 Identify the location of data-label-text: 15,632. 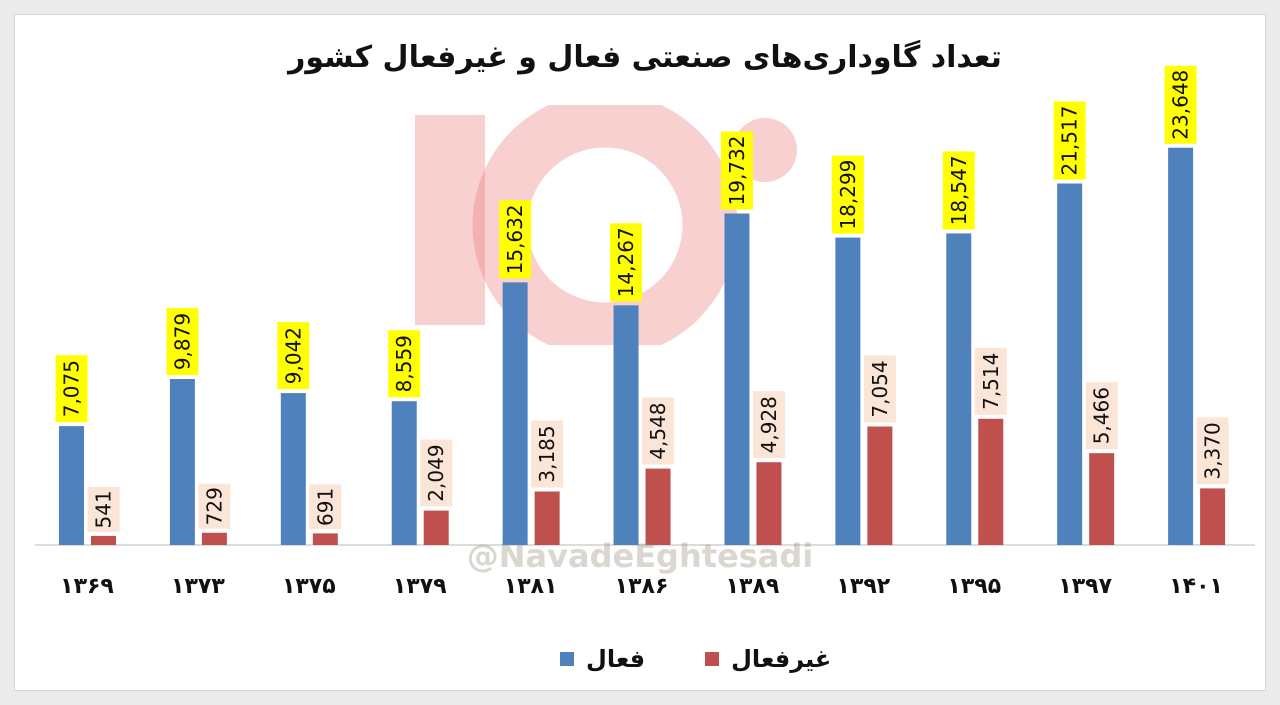
(515, 239).